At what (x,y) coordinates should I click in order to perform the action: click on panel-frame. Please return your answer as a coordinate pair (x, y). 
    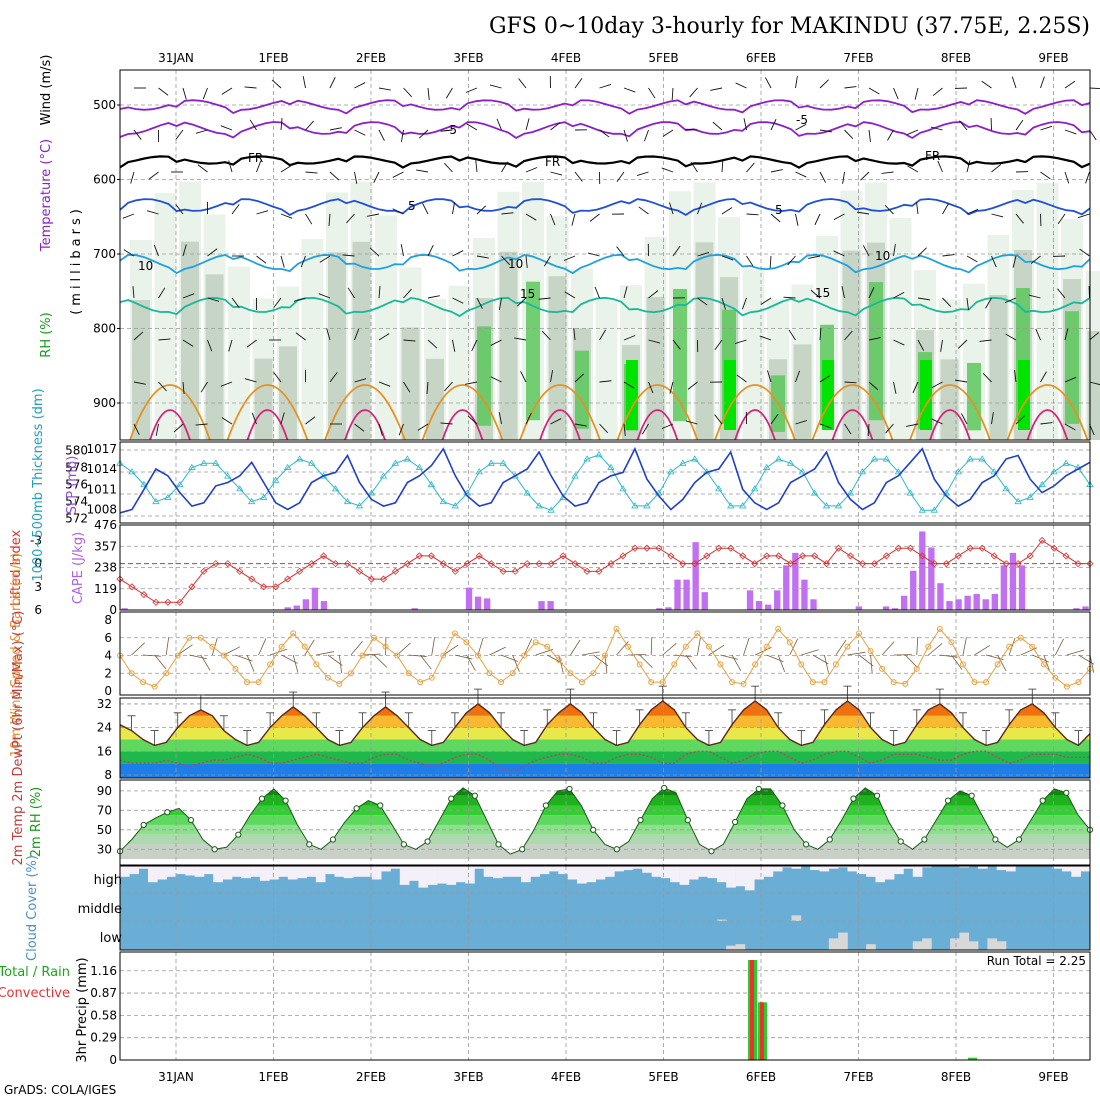
    Looking at the image, I should click on (605, 822).